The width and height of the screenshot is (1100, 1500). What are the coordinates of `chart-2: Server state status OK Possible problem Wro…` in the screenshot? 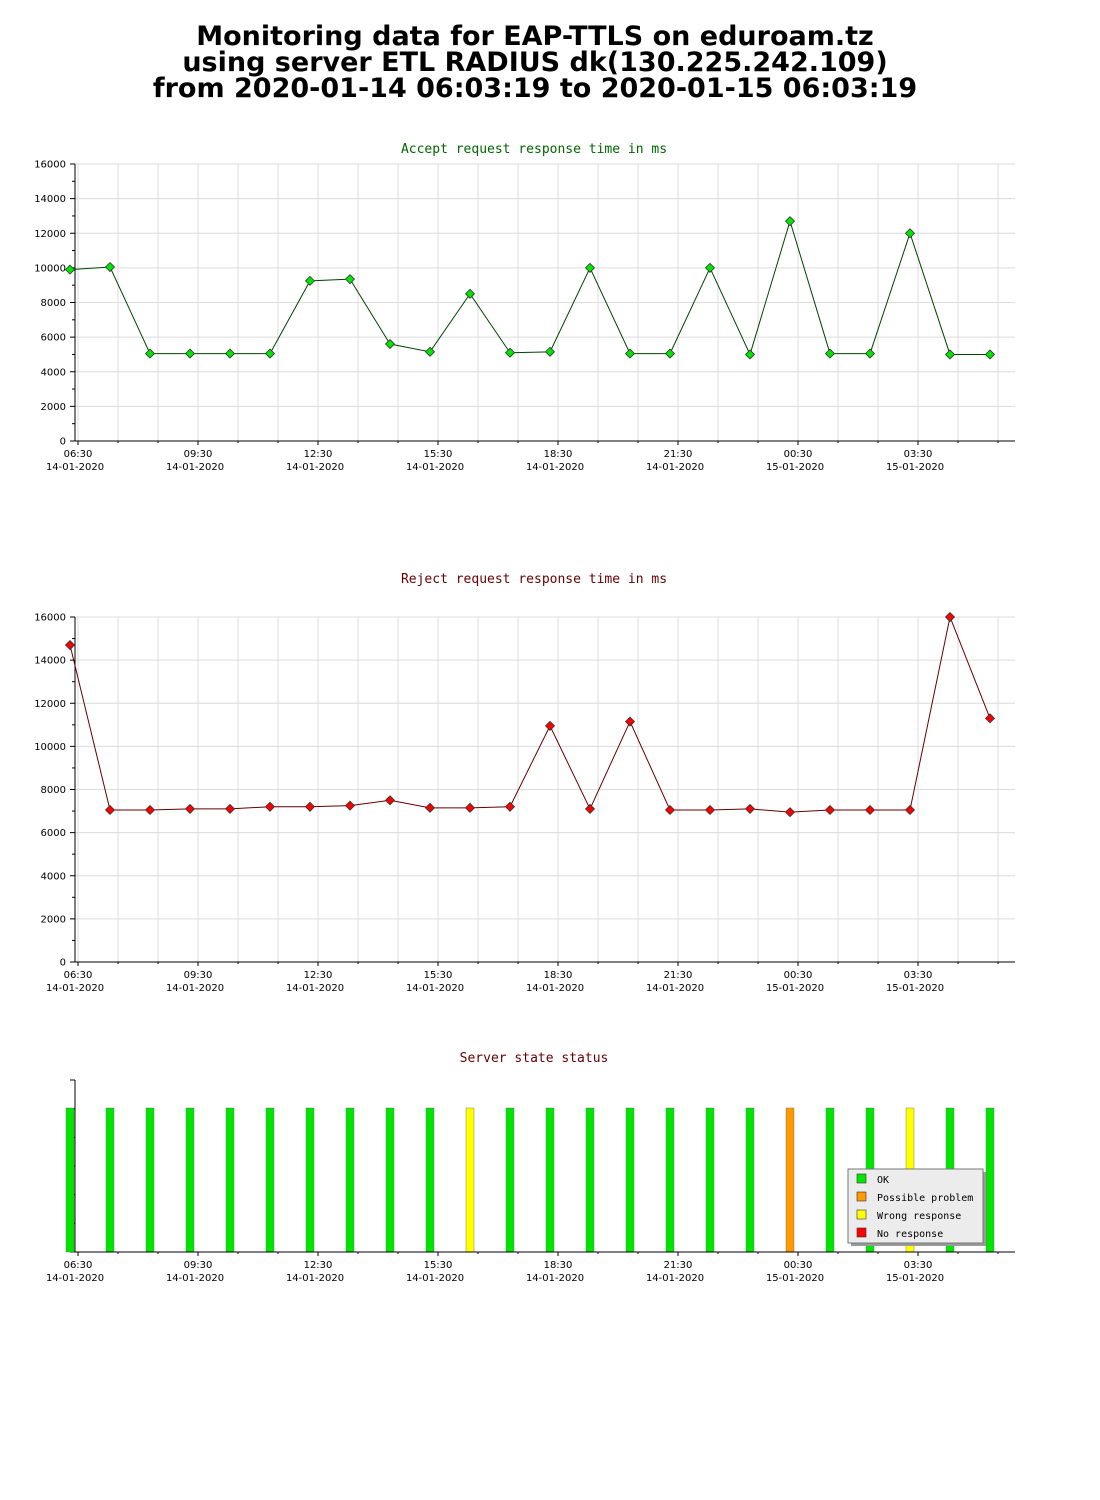 It's located at (530, 1152).